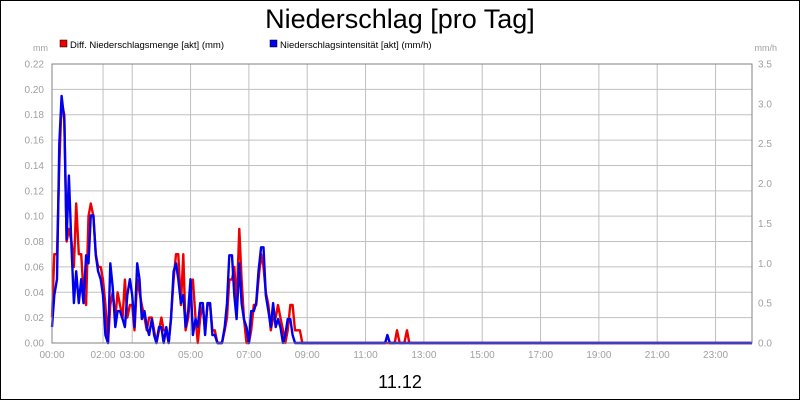 This screenshot has height=400, width=800. I want to click on right-tick-label: 2.0, so click(765, 184).